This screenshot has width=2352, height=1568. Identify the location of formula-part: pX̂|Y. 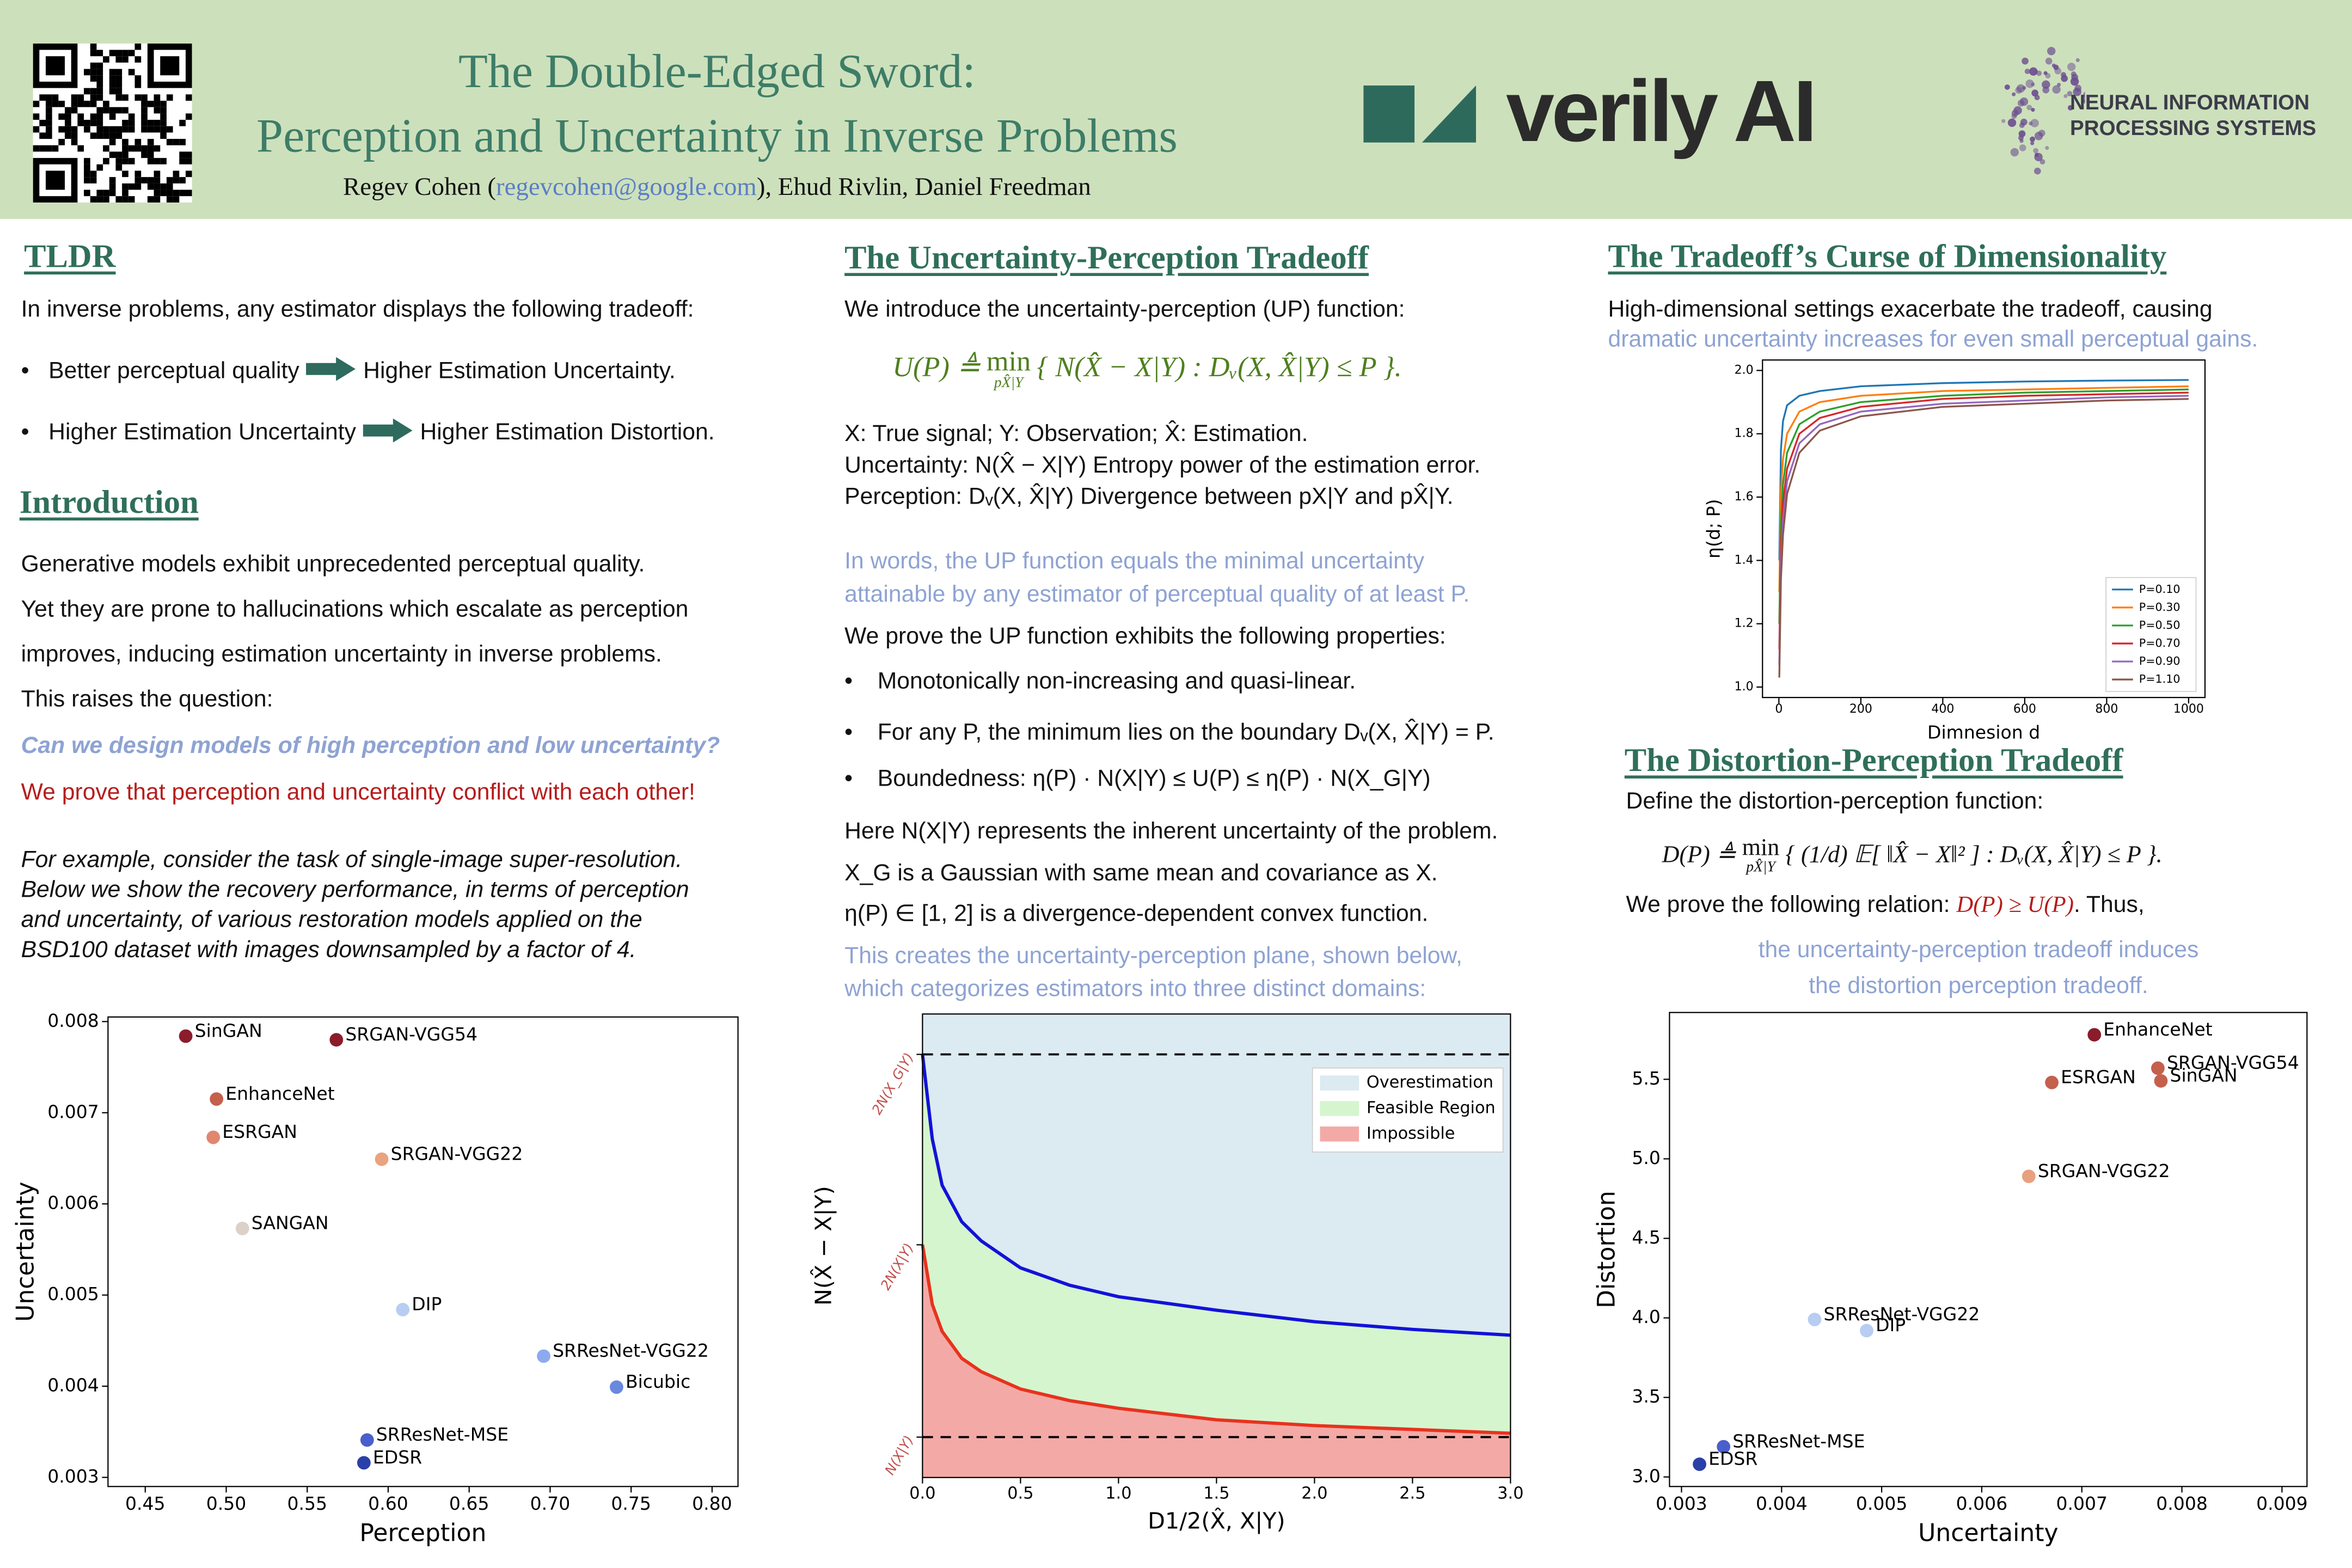
(1009, 383).